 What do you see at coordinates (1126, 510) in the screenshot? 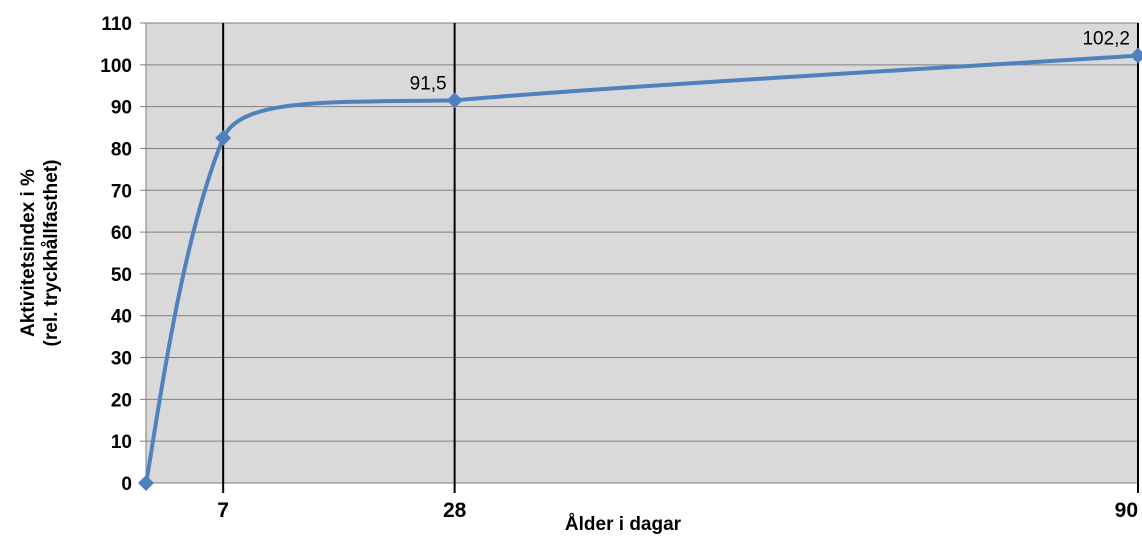
I see `x-tick-label: 90` at bounding box center [1126, 510].